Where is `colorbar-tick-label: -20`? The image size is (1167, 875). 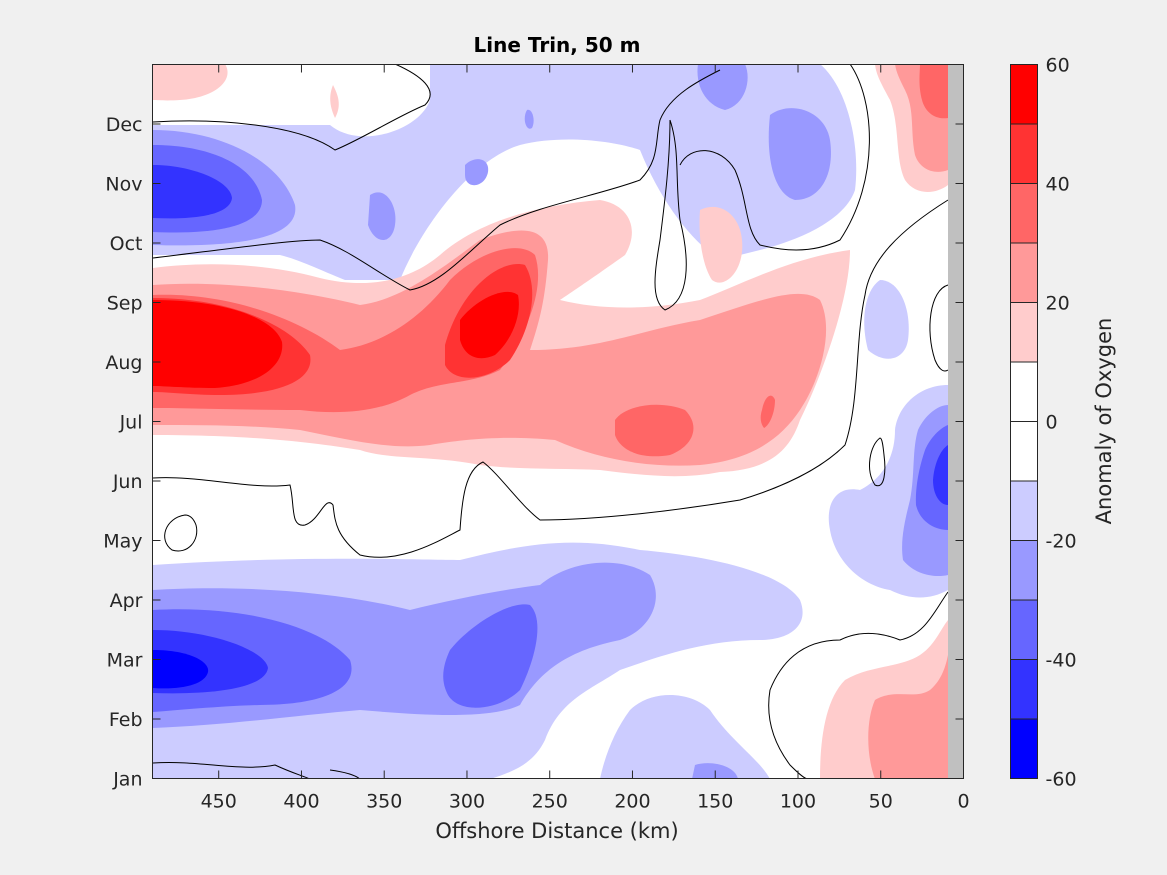 colorbar-tick-label: -20 is located at coordinates (1061, 542).